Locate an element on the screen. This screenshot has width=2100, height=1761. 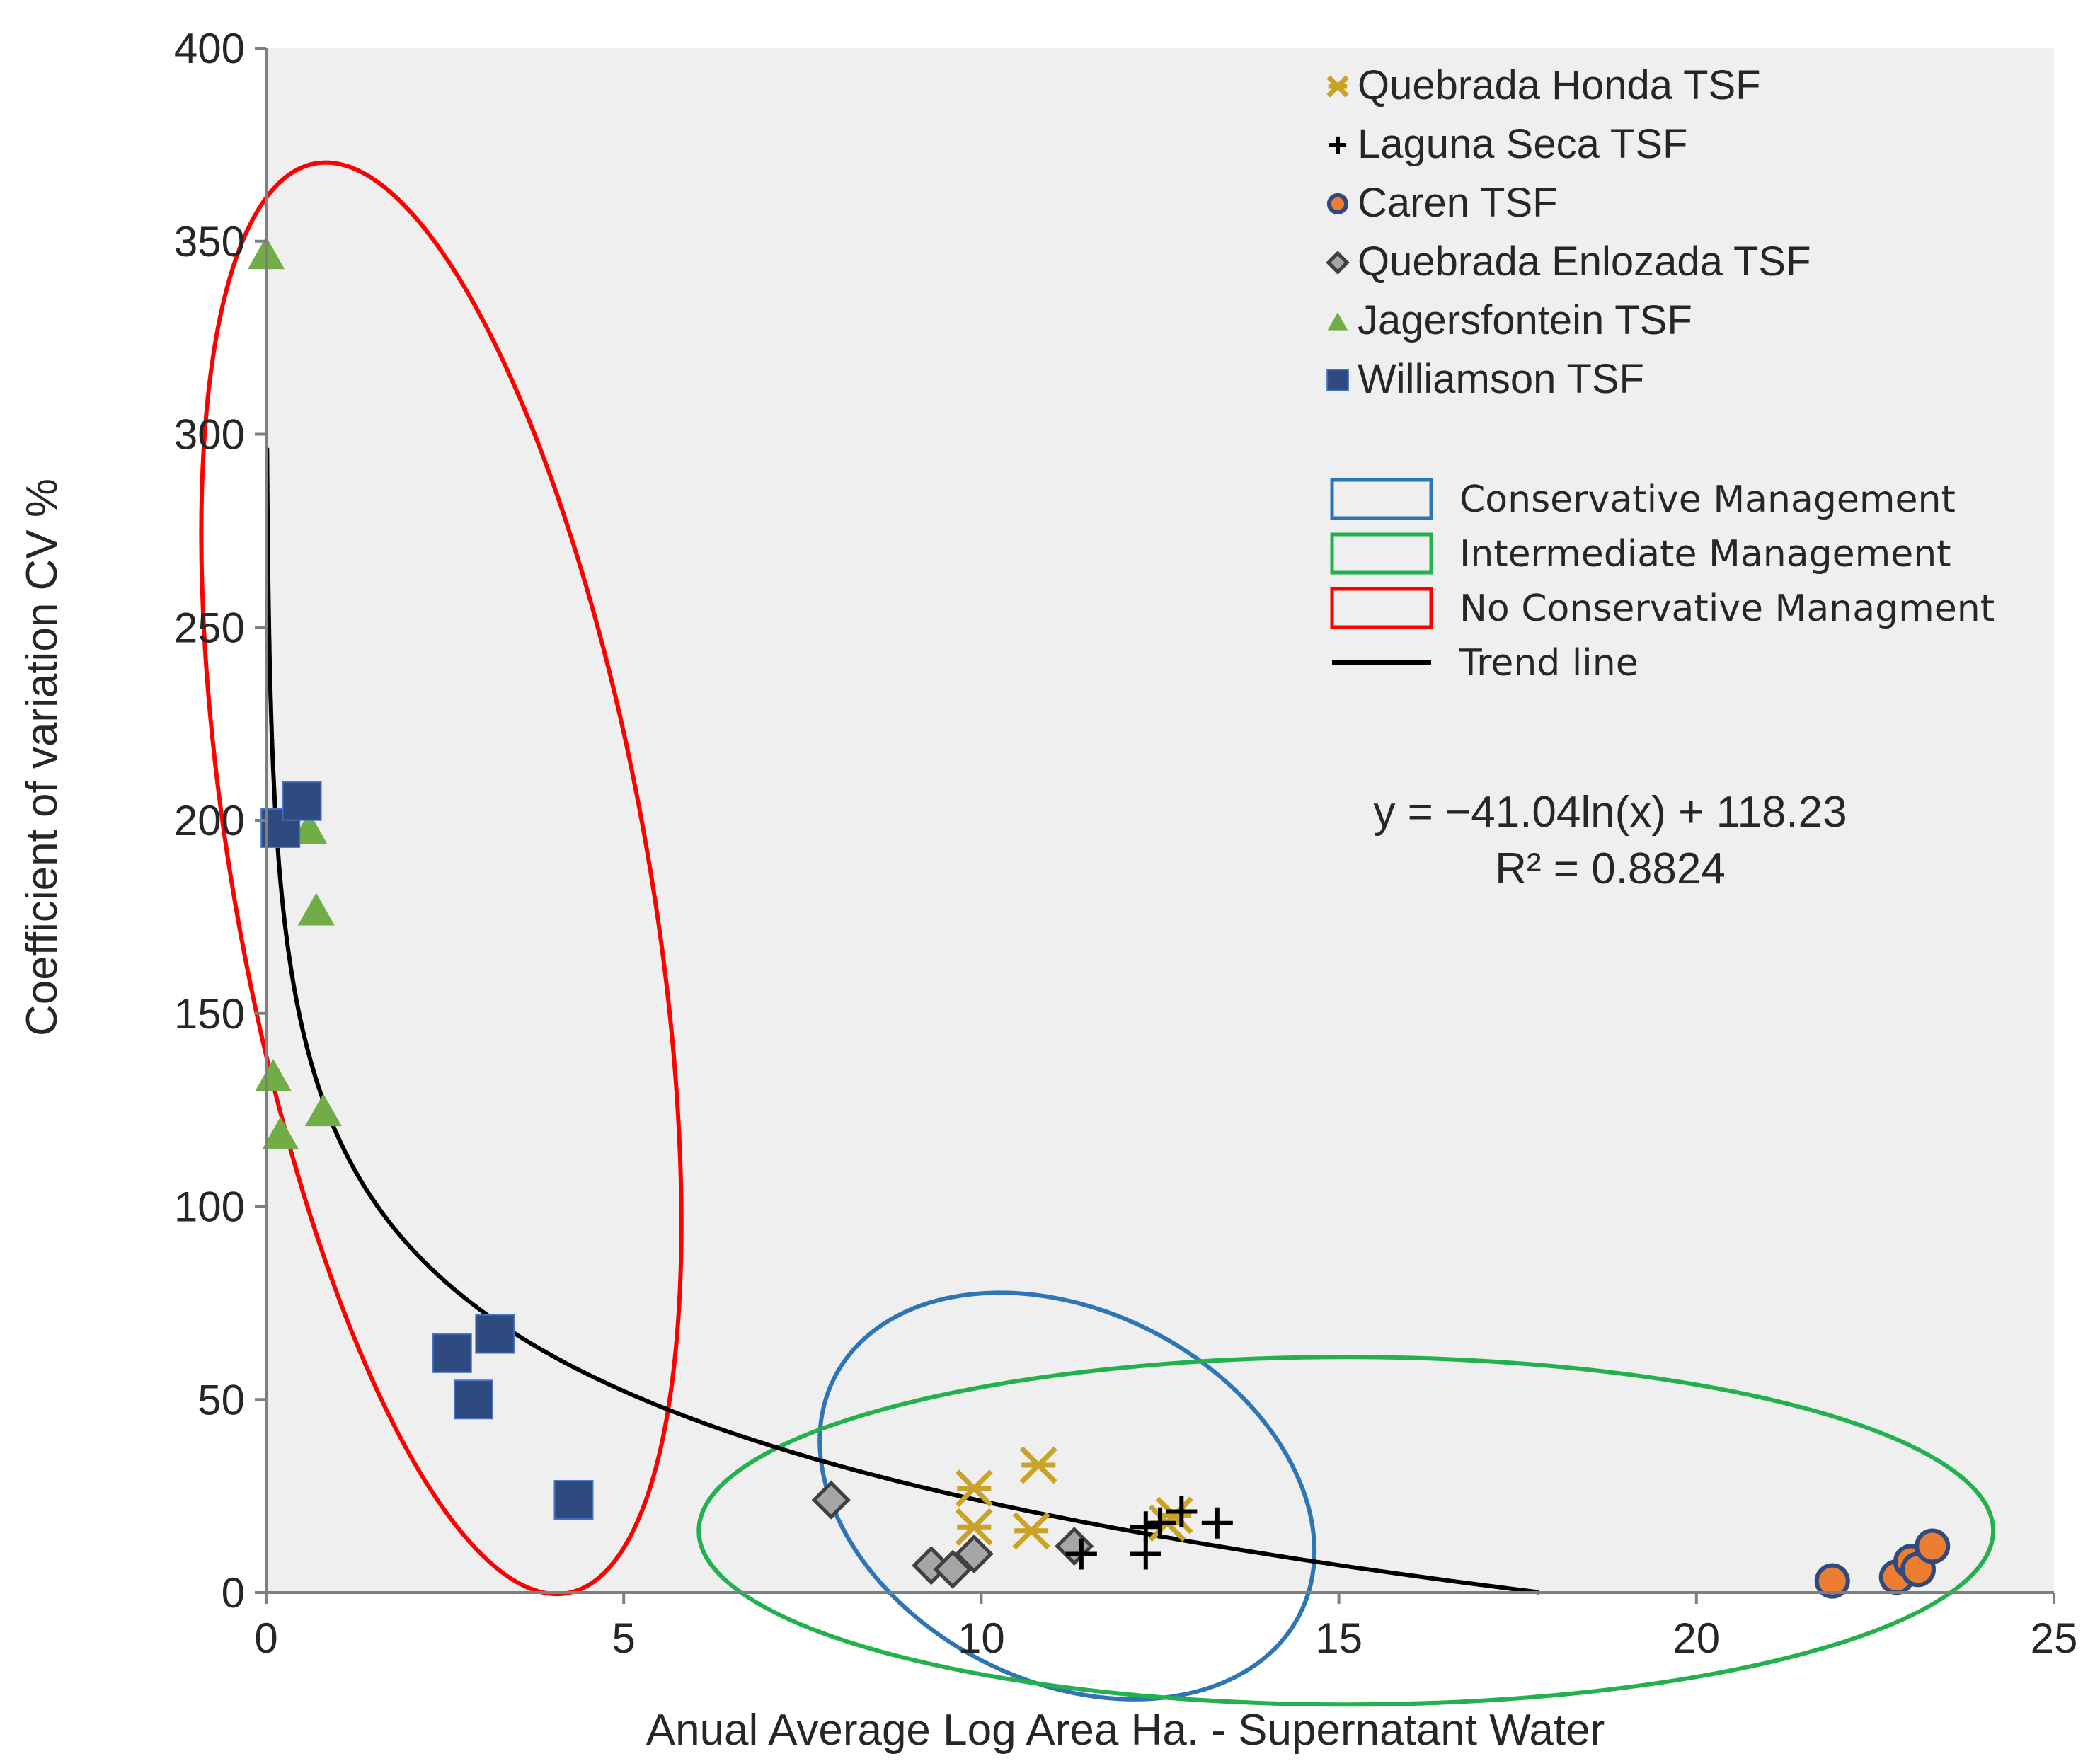
series-jagersfontein-tsf is located at coordinates (295, 692).